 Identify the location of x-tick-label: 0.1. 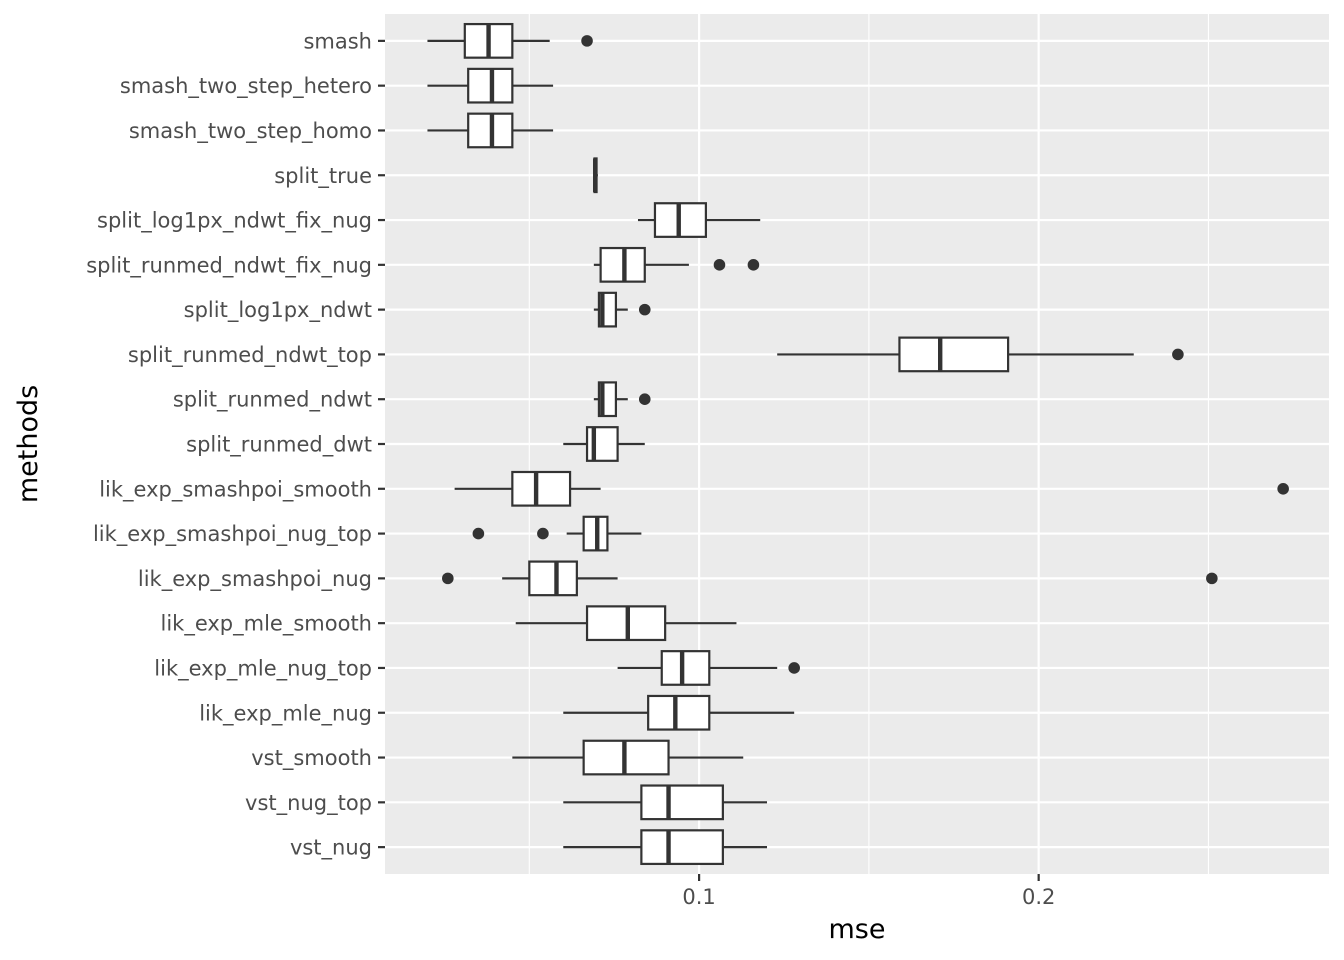
(698, 897).